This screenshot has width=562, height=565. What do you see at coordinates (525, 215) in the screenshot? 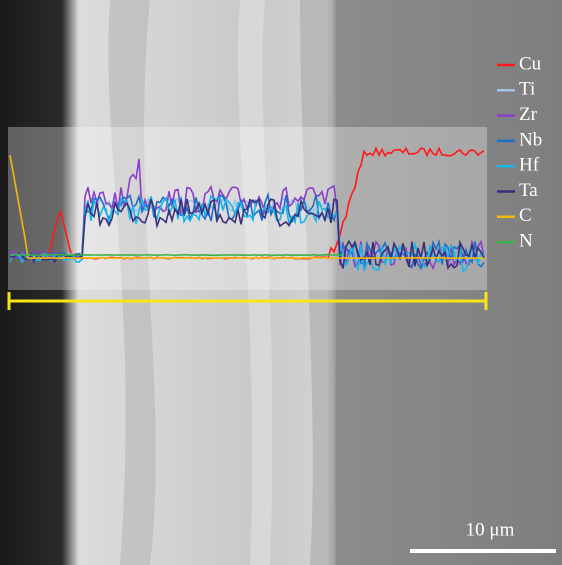
I see `legend-label: C` at bounding box center [525, 215].